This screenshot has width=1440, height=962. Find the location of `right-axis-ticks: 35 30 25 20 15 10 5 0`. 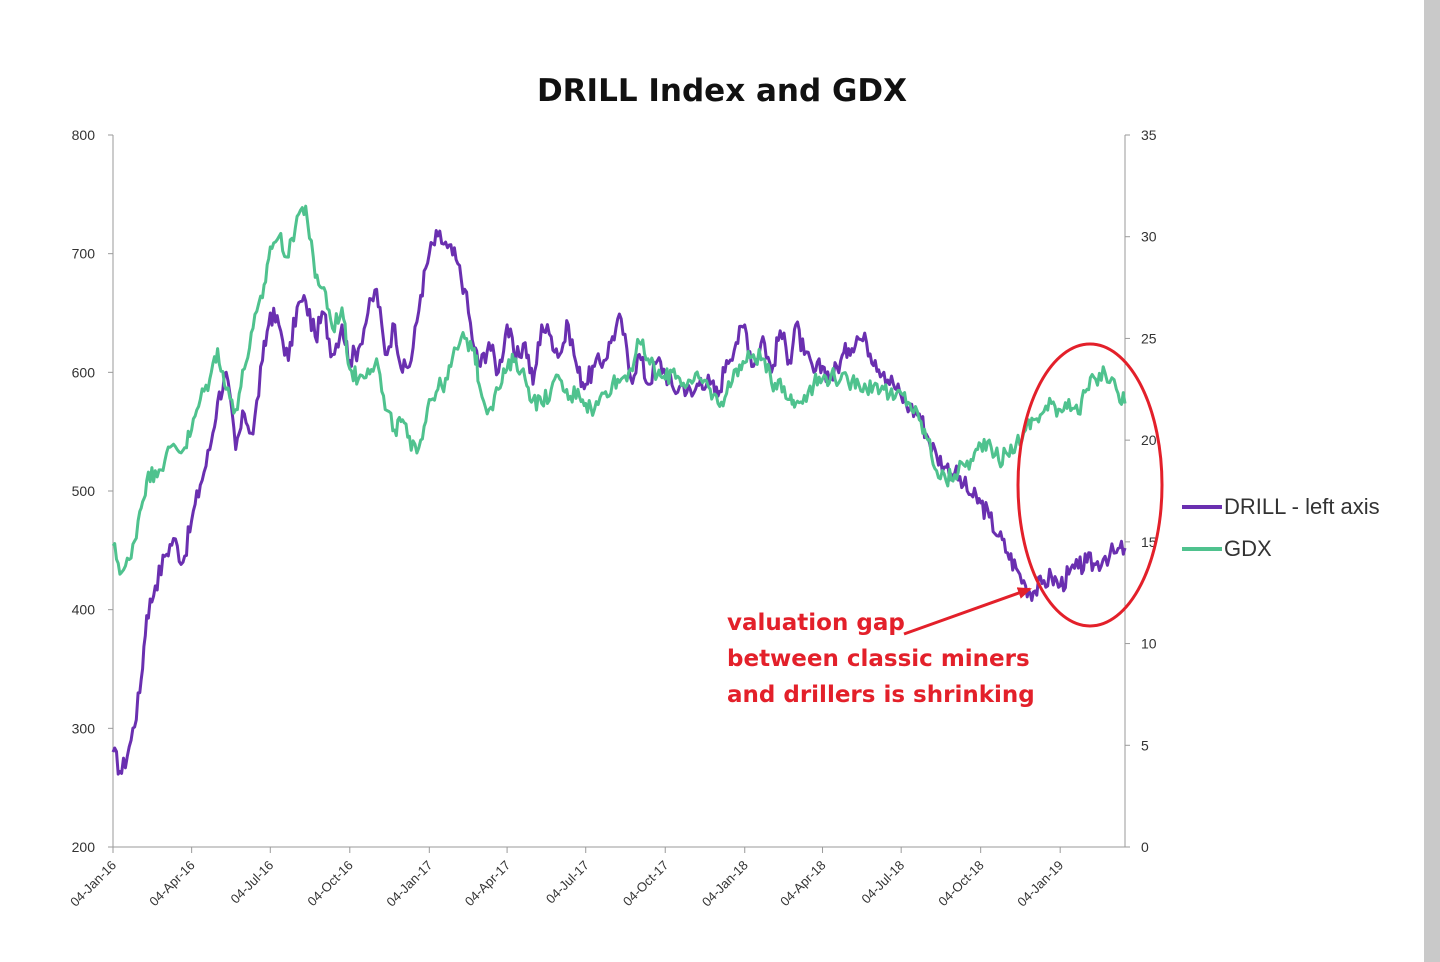

right-axis-ticks: 35 30 25 20 15 10 5 0 is located at coordinates (1141, 491).